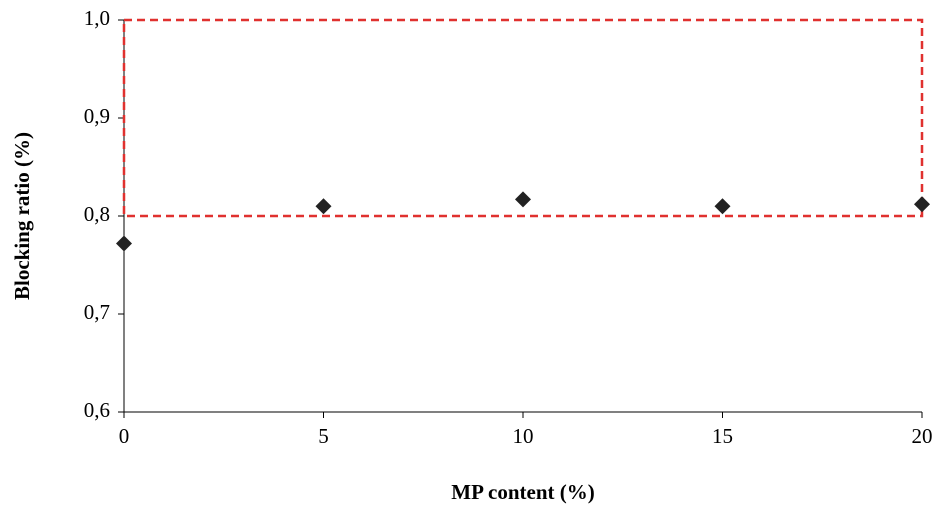 This screenshot has width=940, height=514. I want to click on x-tick-label: 0, so click(124, 436).